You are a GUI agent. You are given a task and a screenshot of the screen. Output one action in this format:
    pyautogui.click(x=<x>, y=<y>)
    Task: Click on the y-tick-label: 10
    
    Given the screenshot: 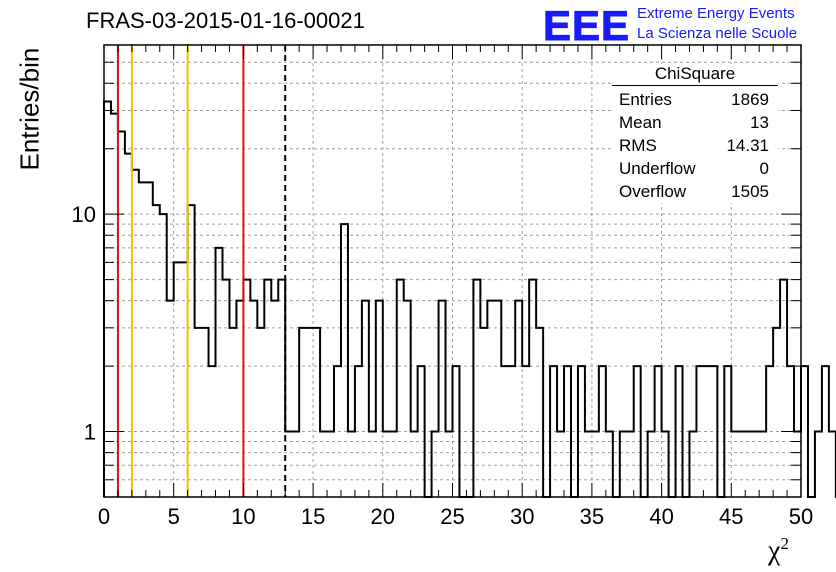 What is the action you would take?
    pyautogui.click(x=84, y=214)
    